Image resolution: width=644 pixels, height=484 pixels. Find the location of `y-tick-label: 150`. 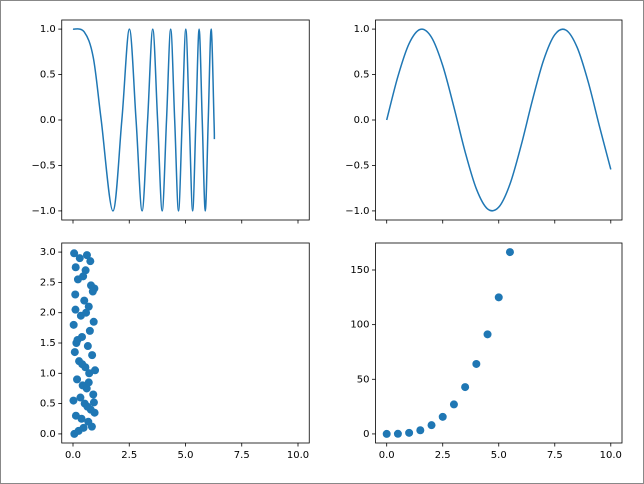

y-tick-label: 150 is located at coordinates (359, 270).